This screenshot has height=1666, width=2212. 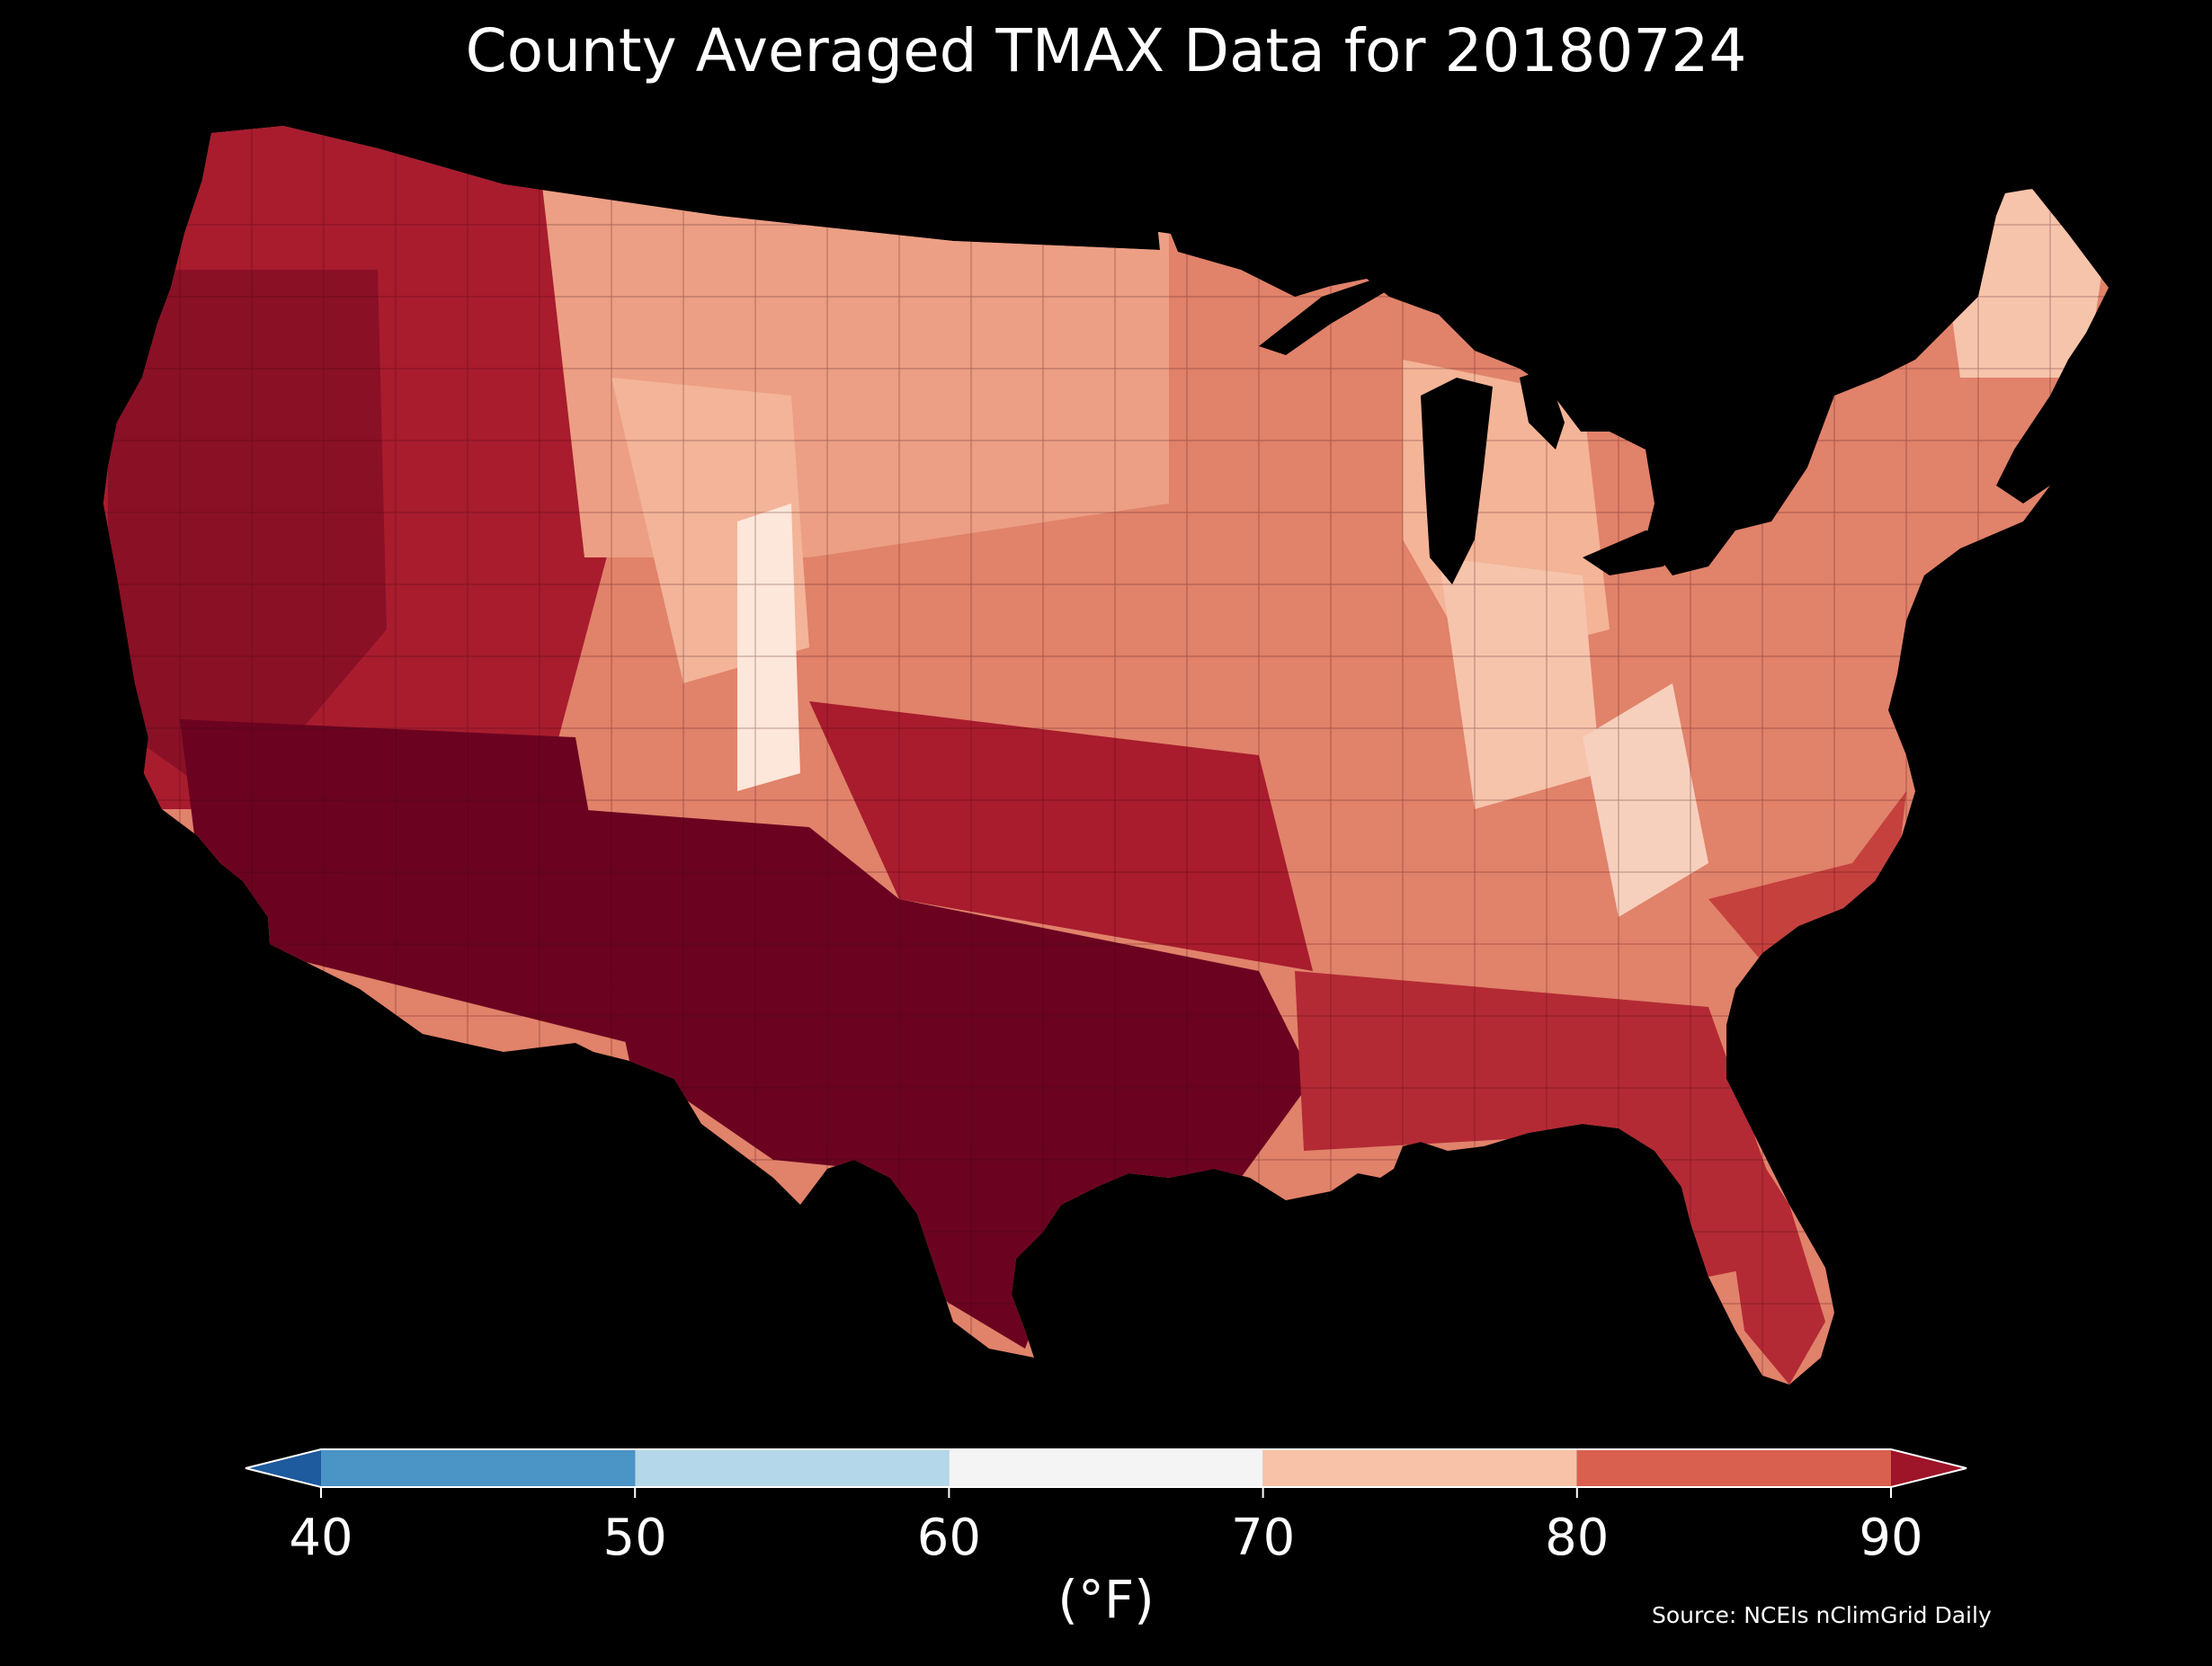 I want to click on colorbar-tick-label-60: 60, so click(x=949, y=1538).